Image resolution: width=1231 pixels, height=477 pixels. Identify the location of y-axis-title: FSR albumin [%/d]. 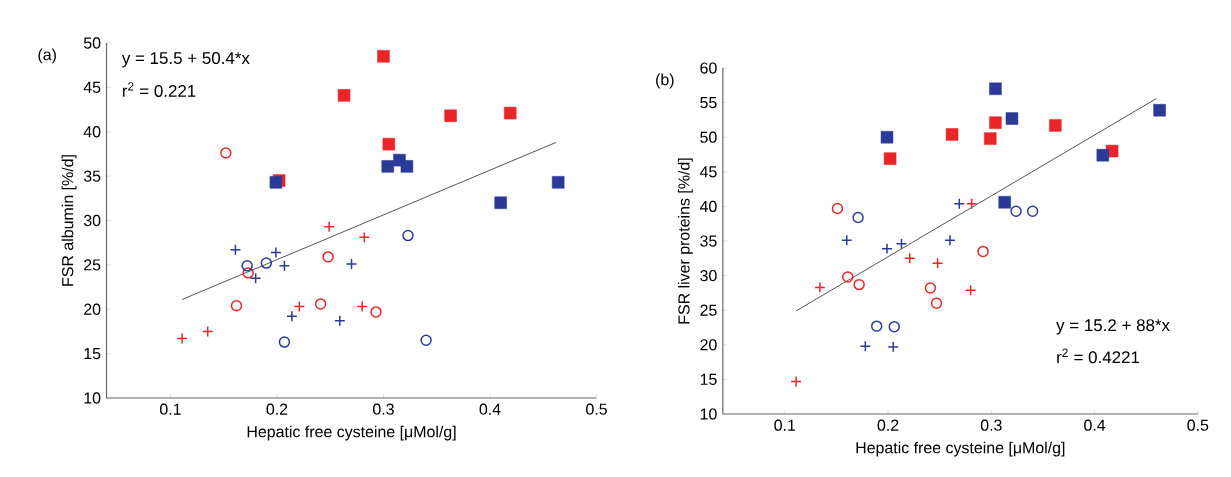
(69, 220).